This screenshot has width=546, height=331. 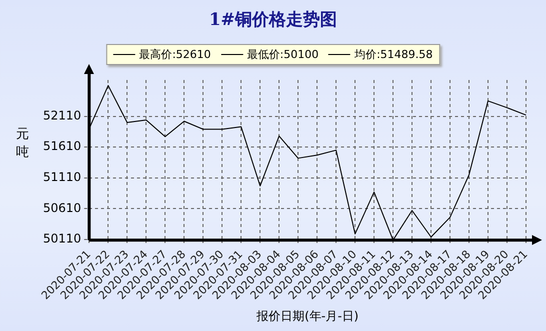 I want to click on text: 最高价:52610, so click(x=175, y=54).